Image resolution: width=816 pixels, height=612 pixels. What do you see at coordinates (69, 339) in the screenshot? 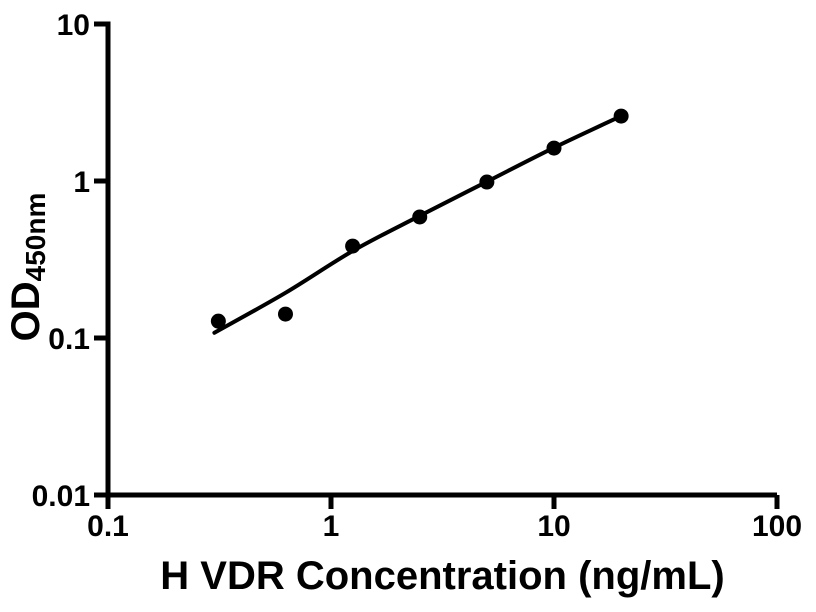
I see `y-tick-label: 0.1` at bounding box center [69, 339].